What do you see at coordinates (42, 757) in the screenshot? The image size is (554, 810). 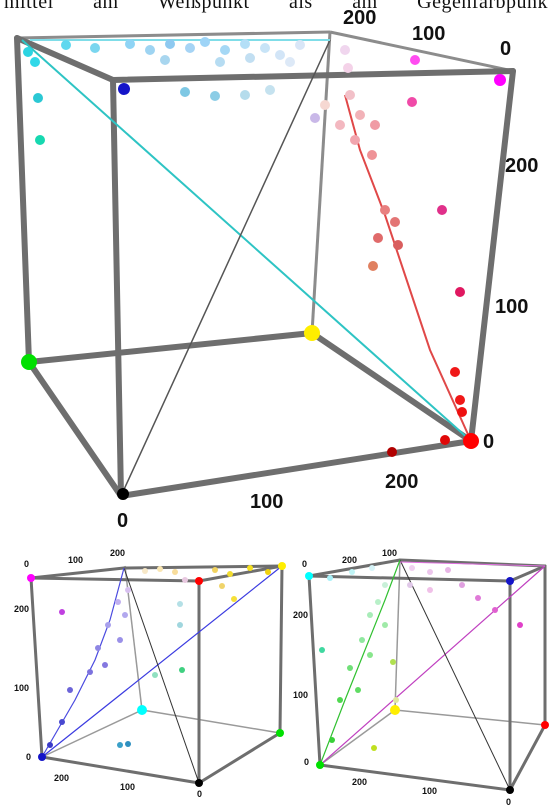 I see `cube2-corner-blue` at bounding box center [42, 757].